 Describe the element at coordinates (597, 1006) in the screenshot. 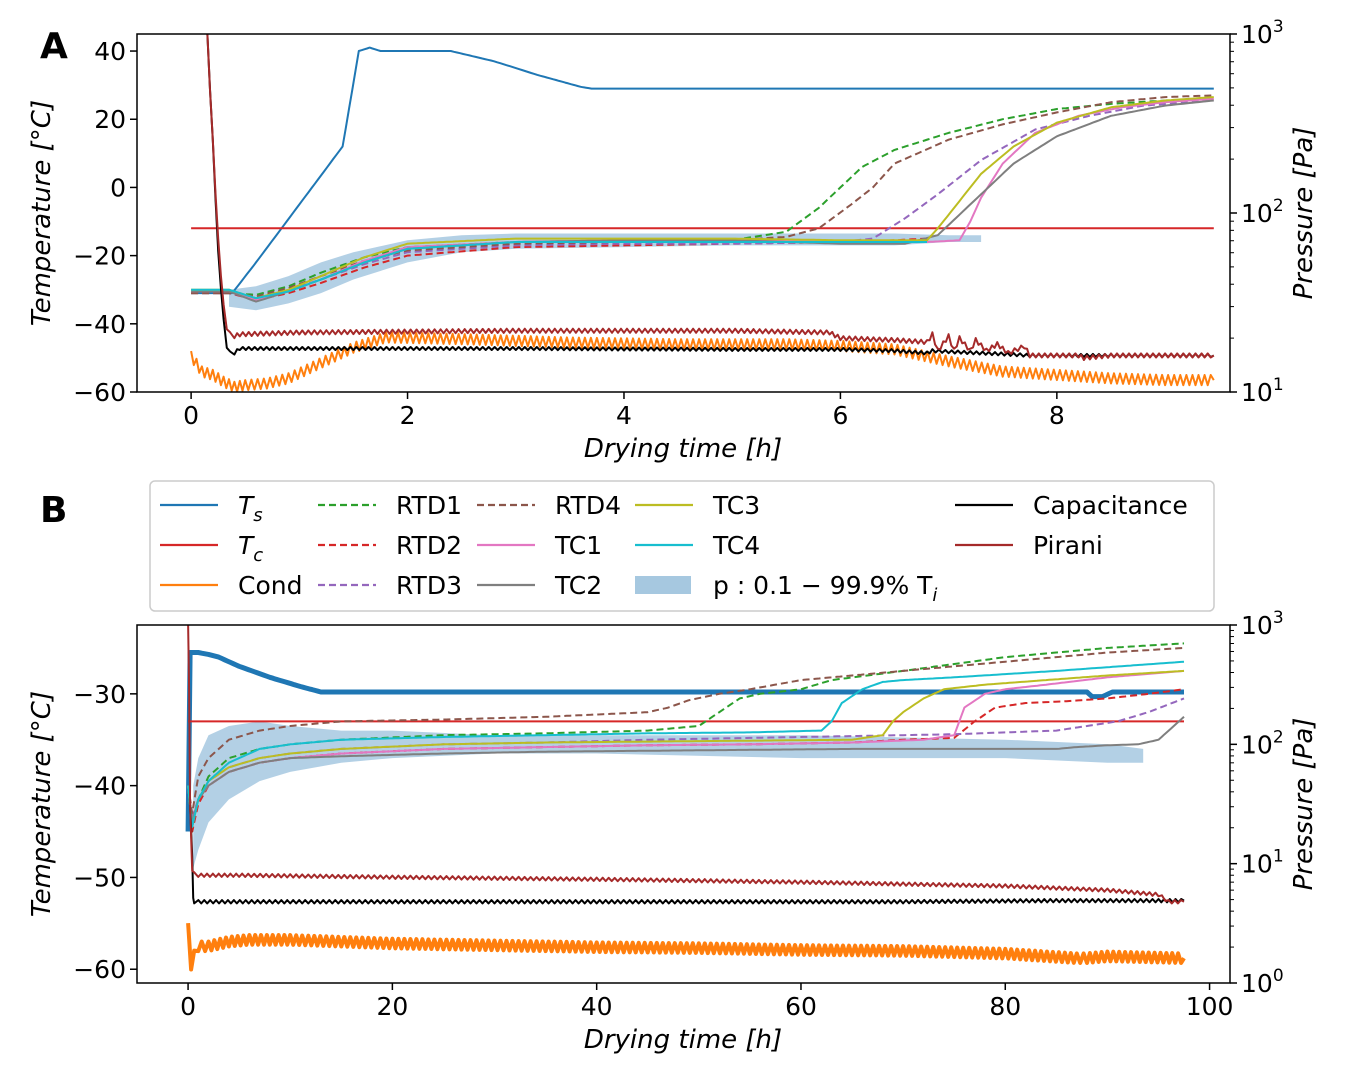

I see `panel-b-x-tick-label: 40` at that location.